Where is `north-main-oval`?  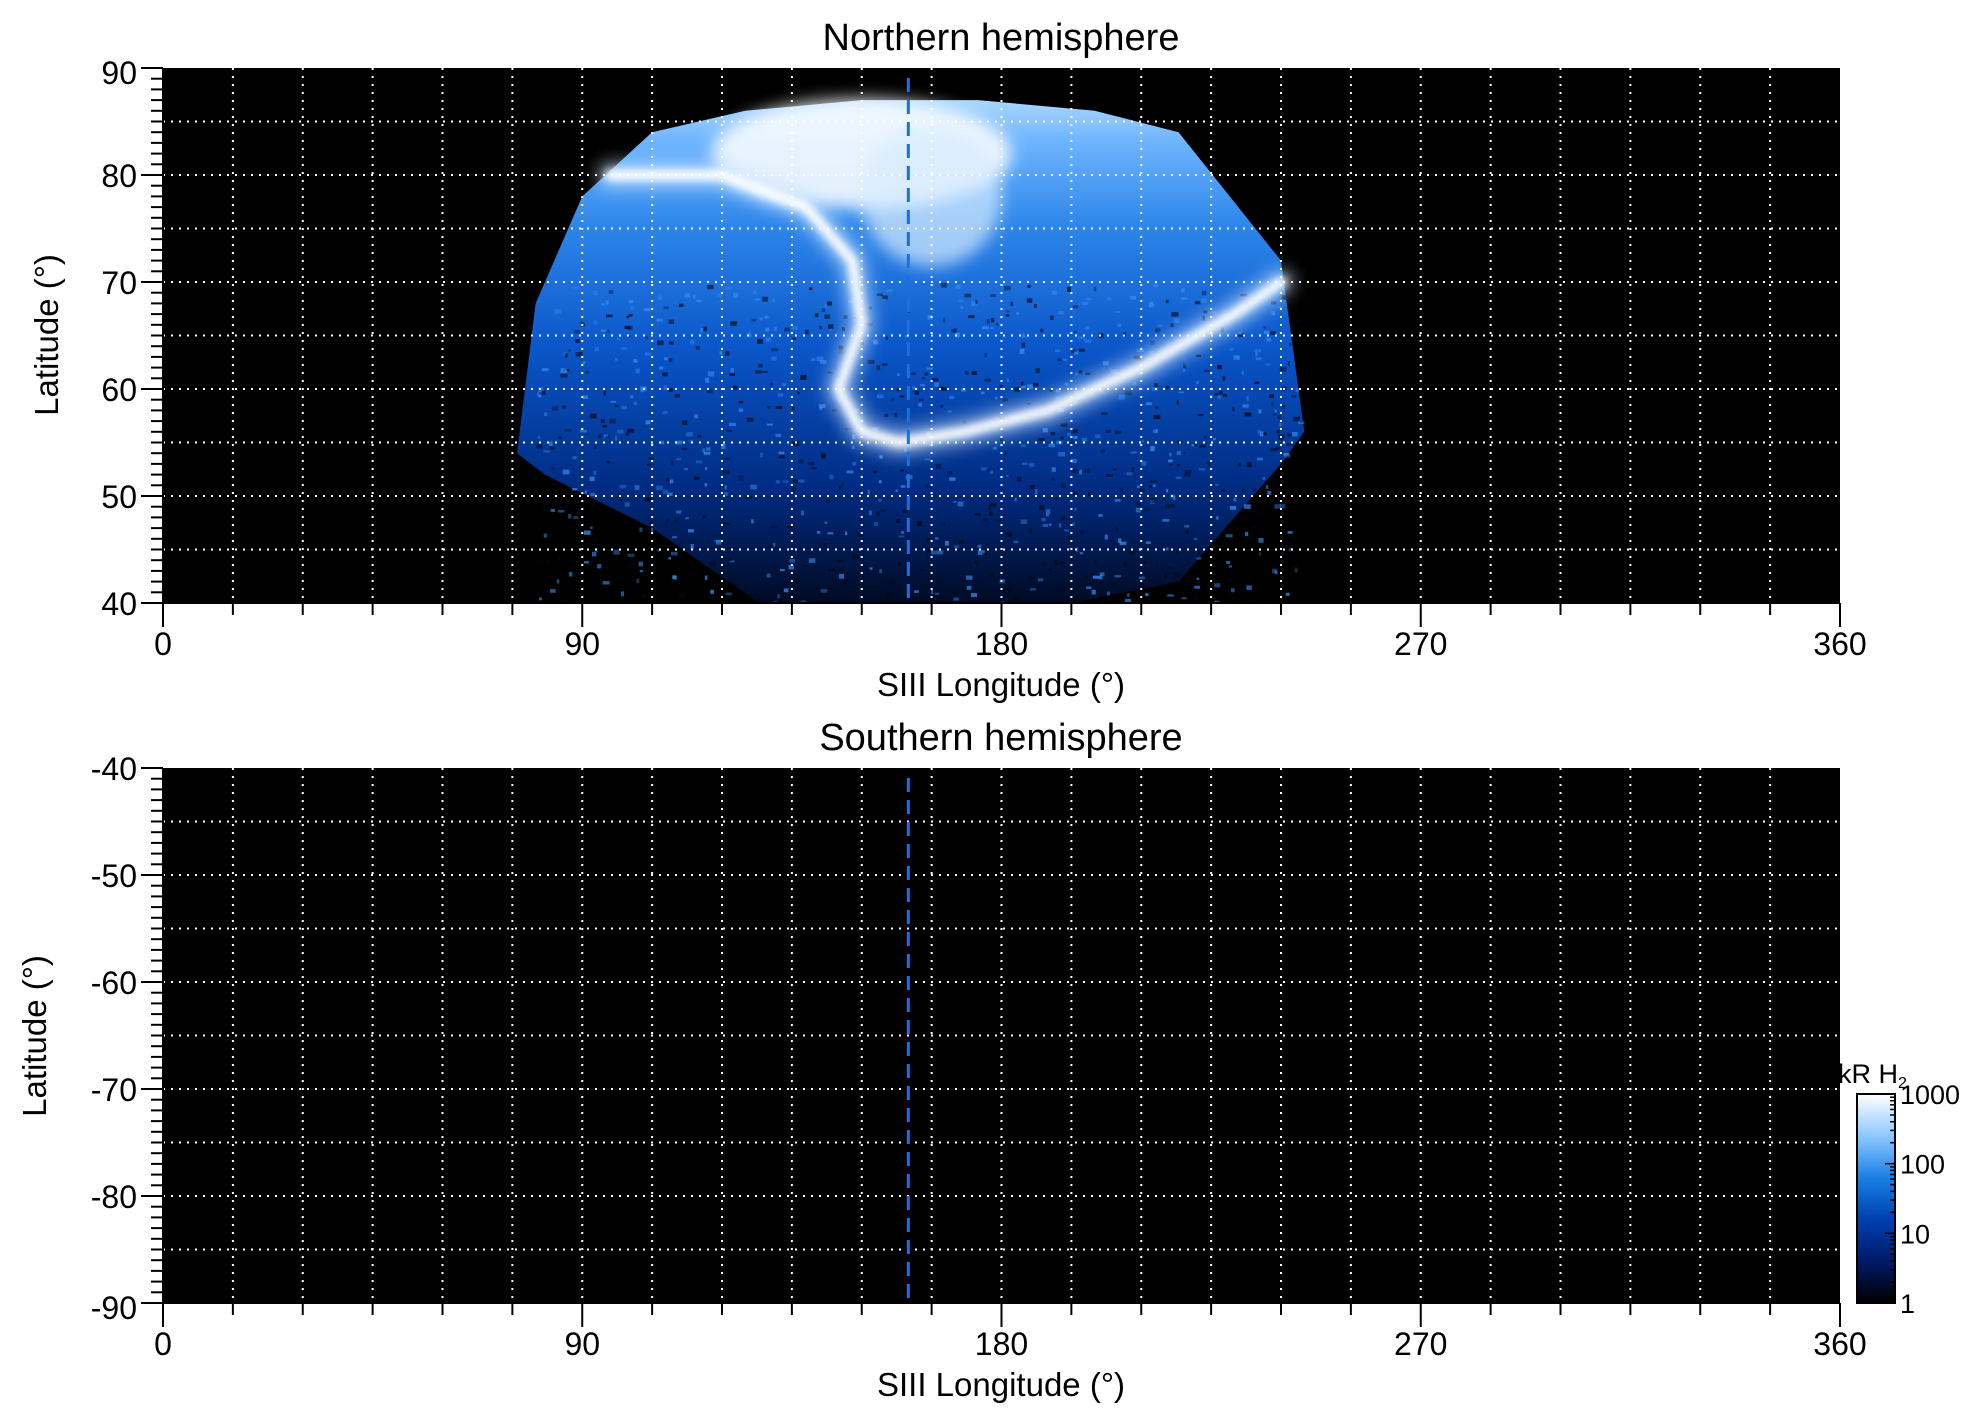 north-main-oval is located at coordinates (945, 309).